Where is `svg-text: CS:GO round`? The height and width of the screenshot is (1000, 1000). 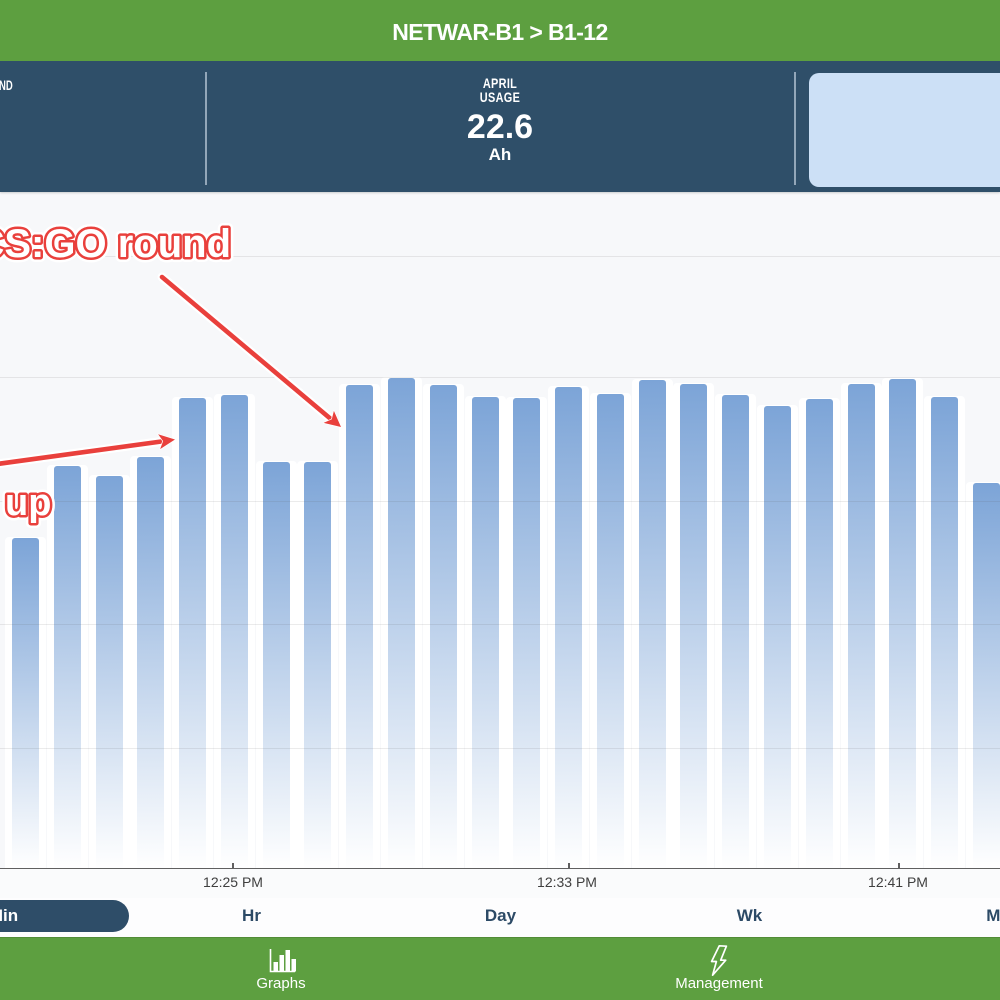
svg-text: CS:GO round is located at coordinates (115, 244).